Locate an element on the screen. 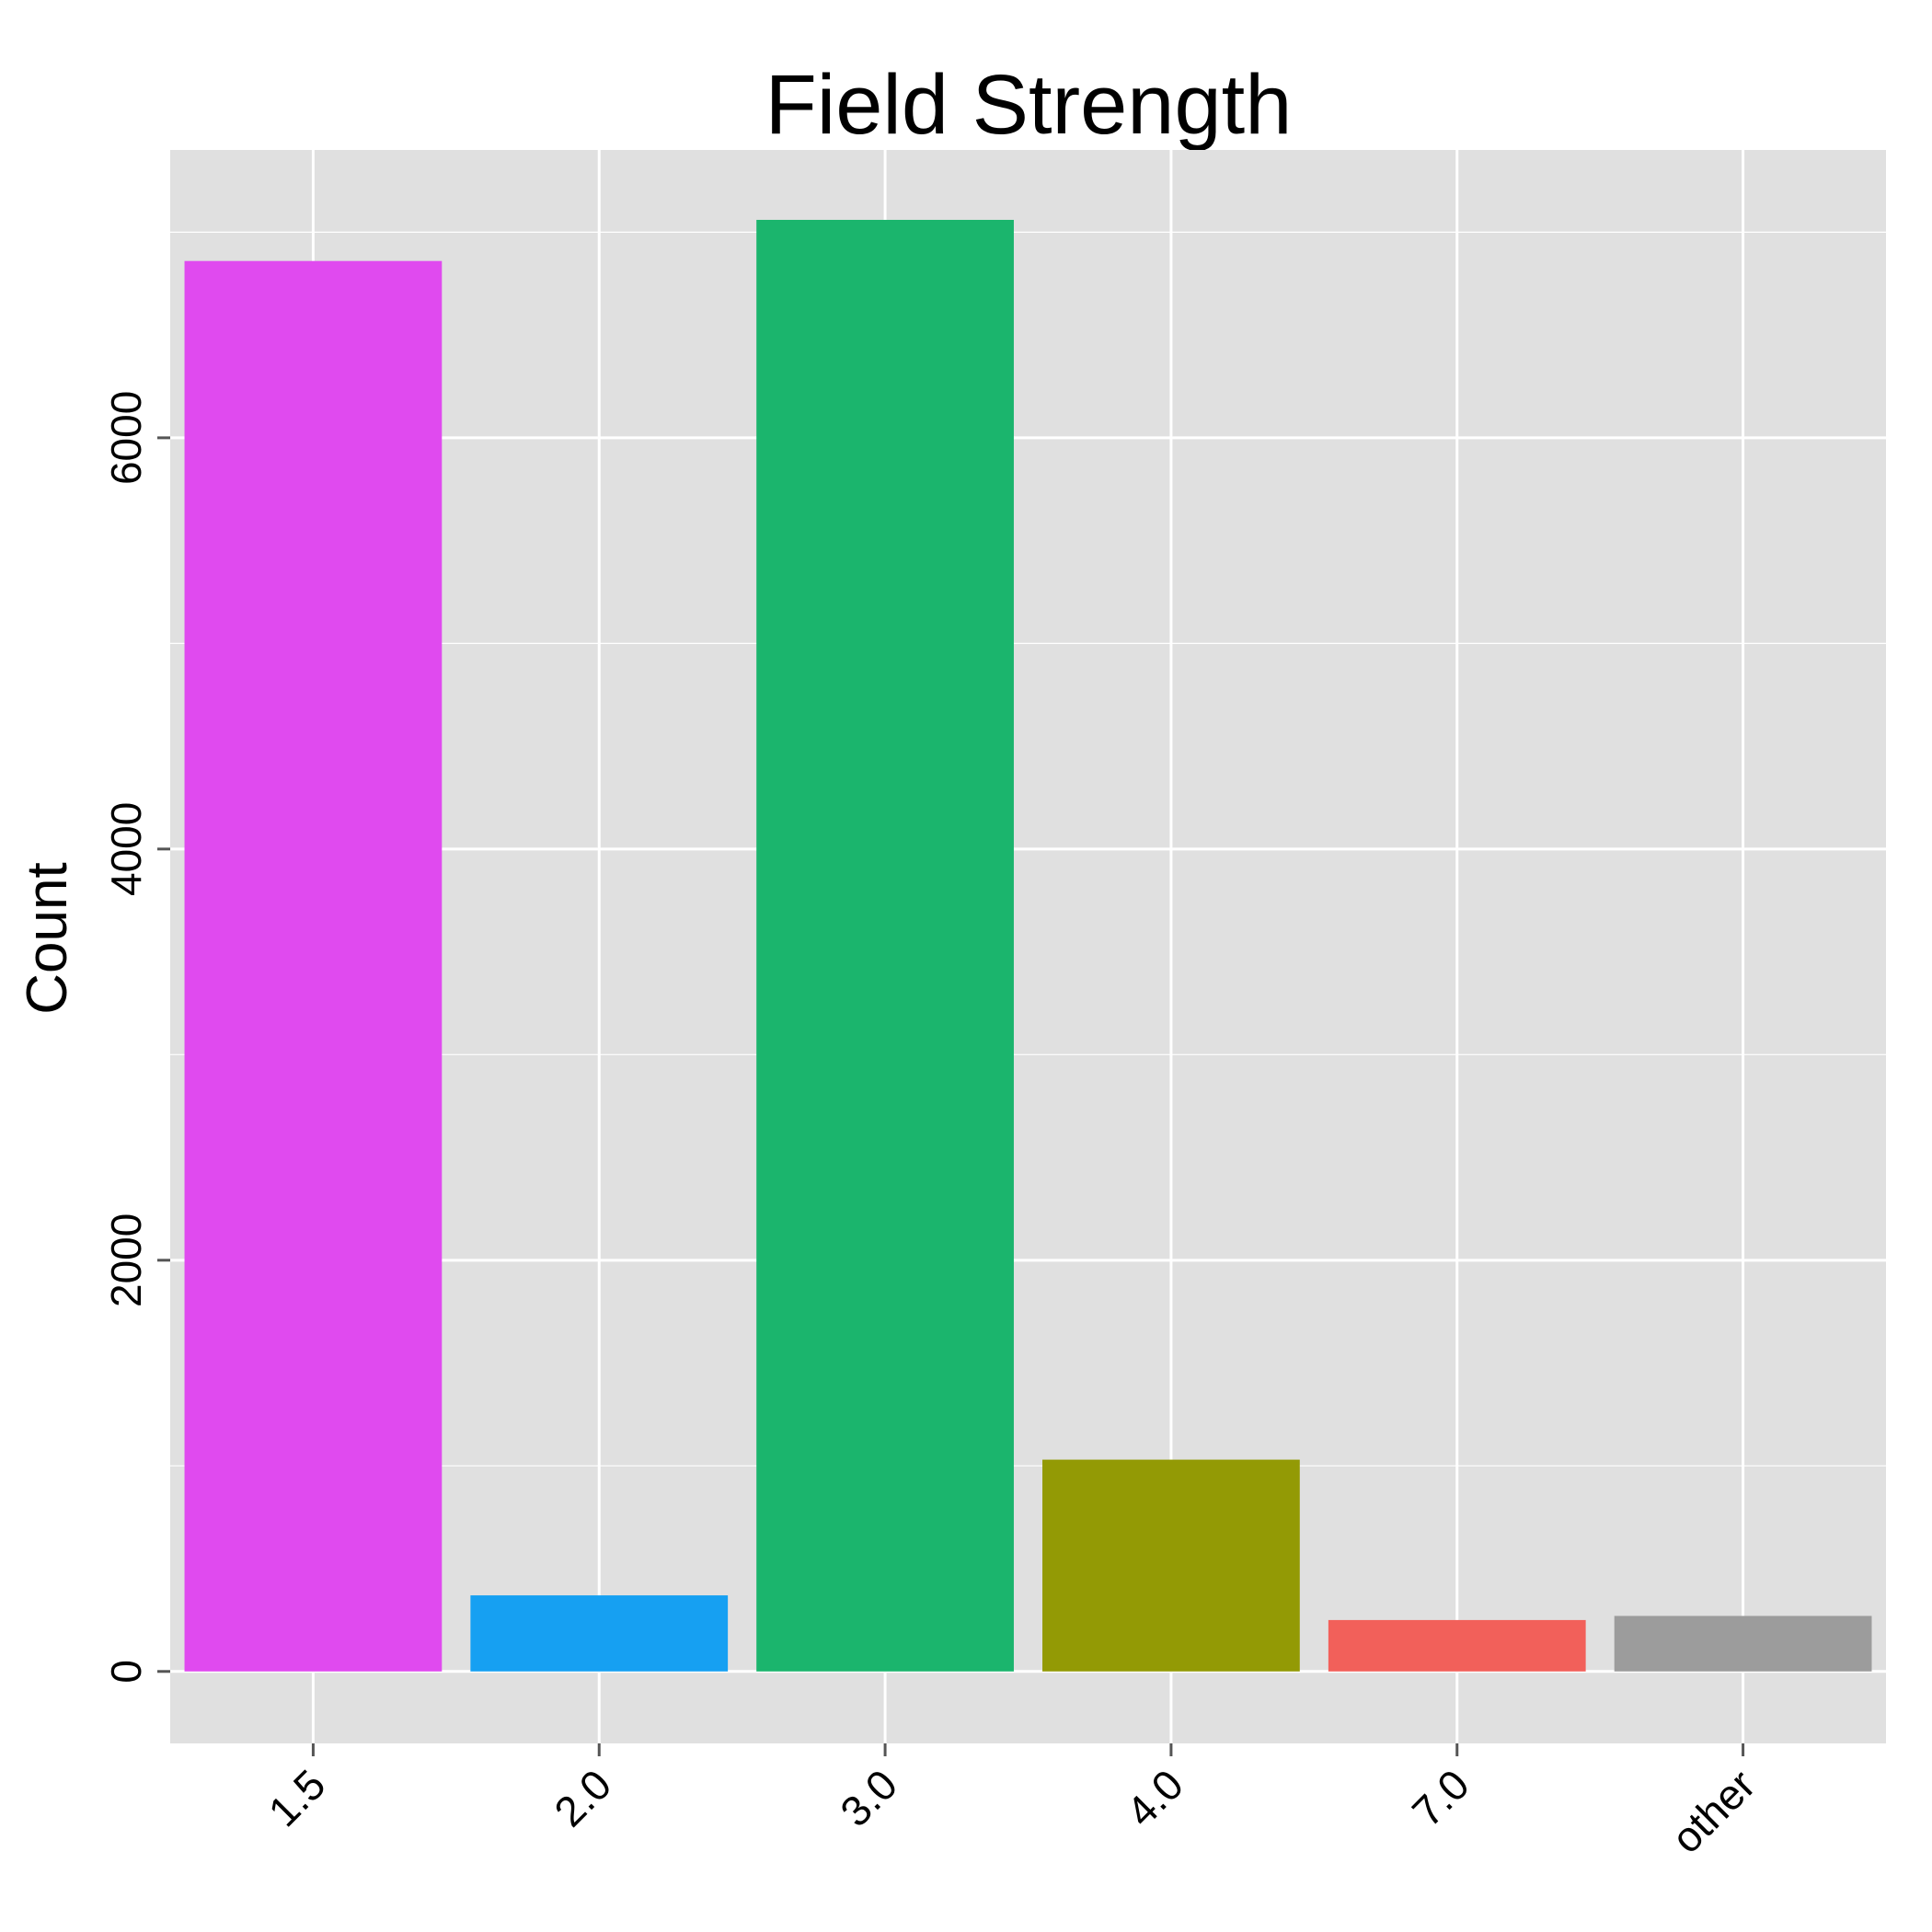 The width and height of the screenshot is (1932, 1932). y-tick-label: 2000 is located at coordinates (126, 1260).